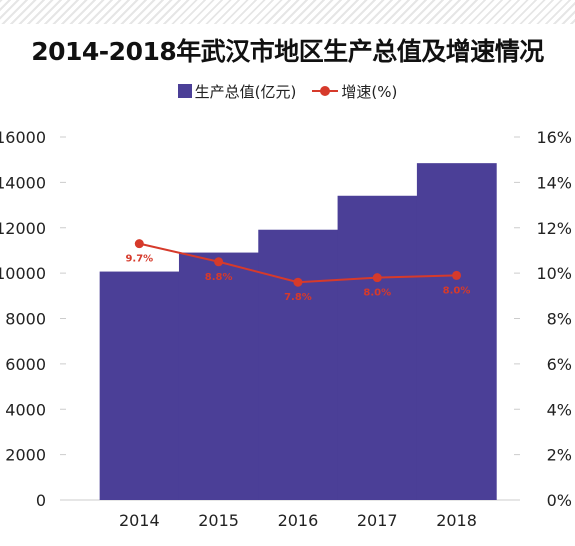  What do you see at coordinates (559, 500) in the screenshot?
I see `y2-tick-label: 0%` at bounding box center [559, 500].